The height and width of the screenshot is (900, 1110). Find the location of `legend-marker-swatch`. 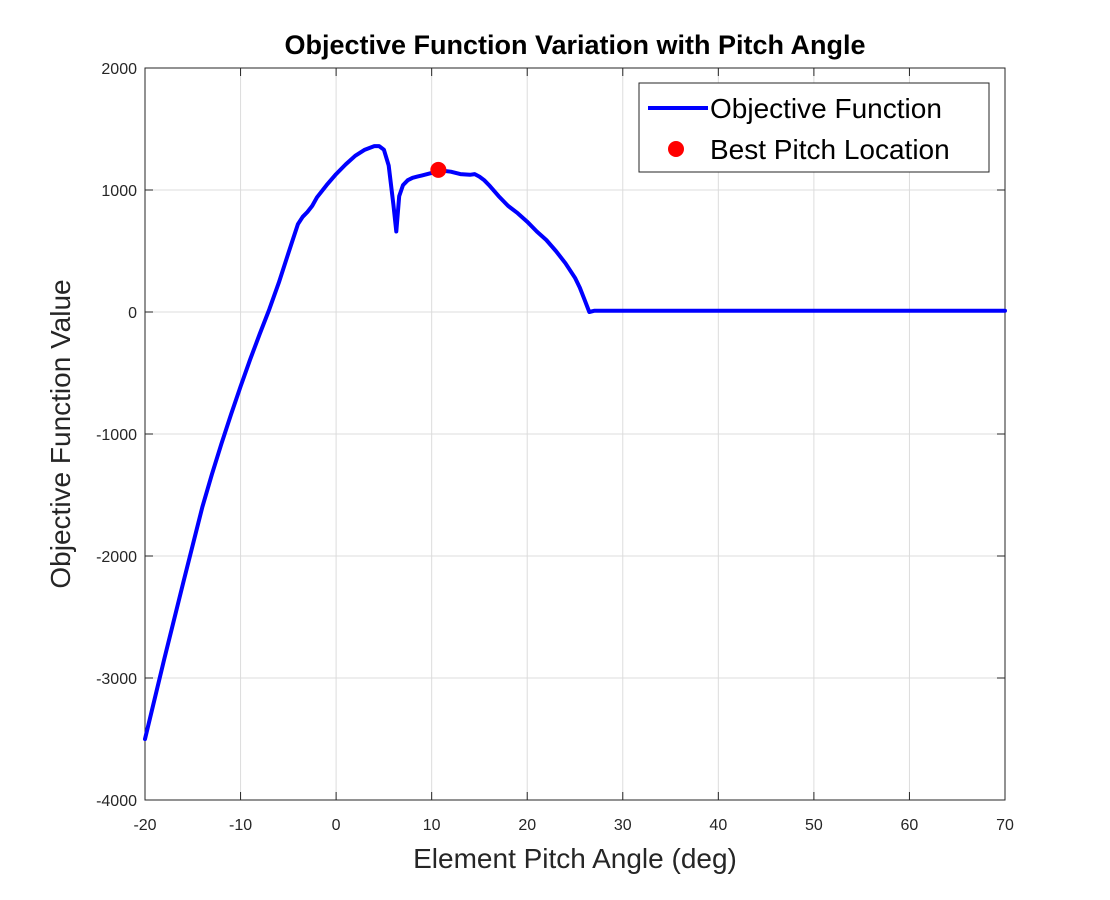

legend-marker-swatch is located at coordinates (676, 149).